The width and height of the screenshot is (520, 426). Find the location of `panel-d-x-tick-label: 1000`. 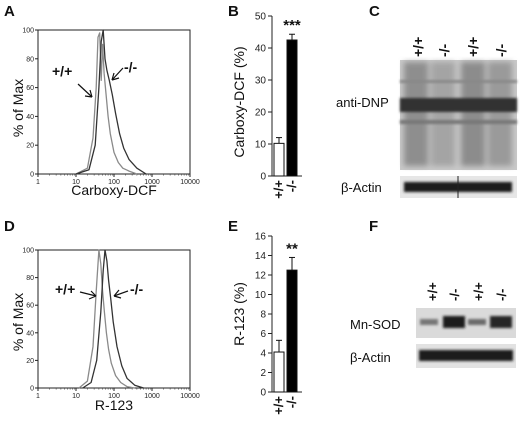

panel-d-x-tick-label: 1000 is located at coordinates (152, 396).